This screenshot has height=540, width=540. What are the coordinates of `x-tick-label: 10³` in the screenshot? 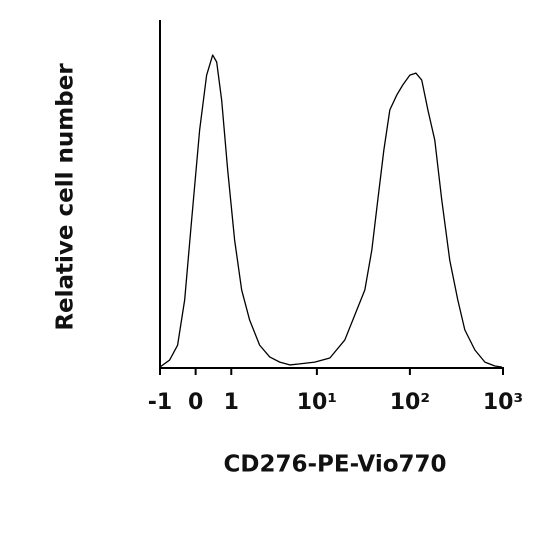 It's located at (503, 402).